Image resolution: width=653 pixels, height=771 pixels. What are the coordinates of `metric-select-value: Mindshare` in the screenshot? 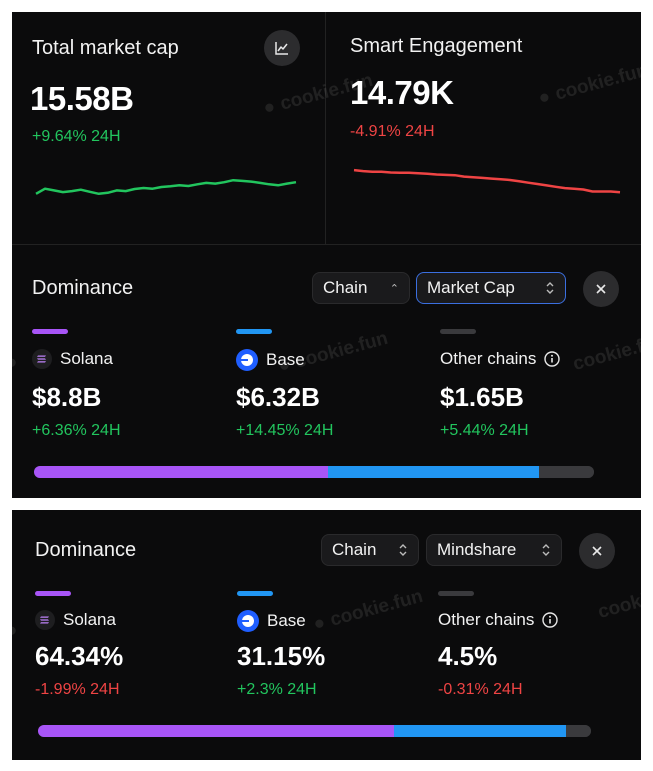 It's located at (477, 549).